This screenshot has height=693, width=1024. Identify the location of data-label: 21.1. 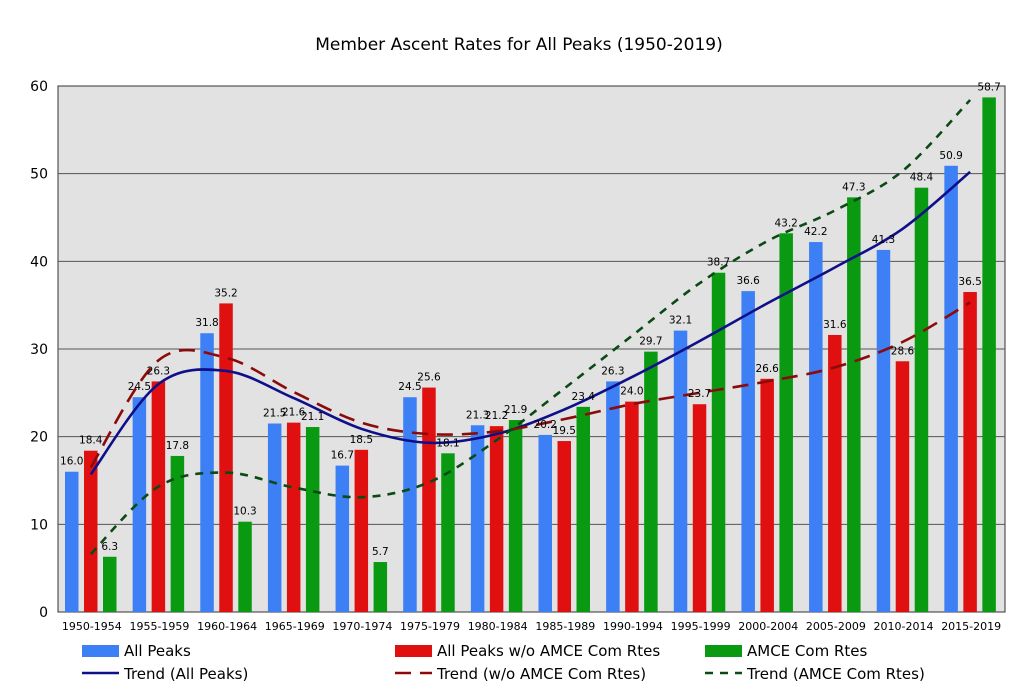
(312, 417).